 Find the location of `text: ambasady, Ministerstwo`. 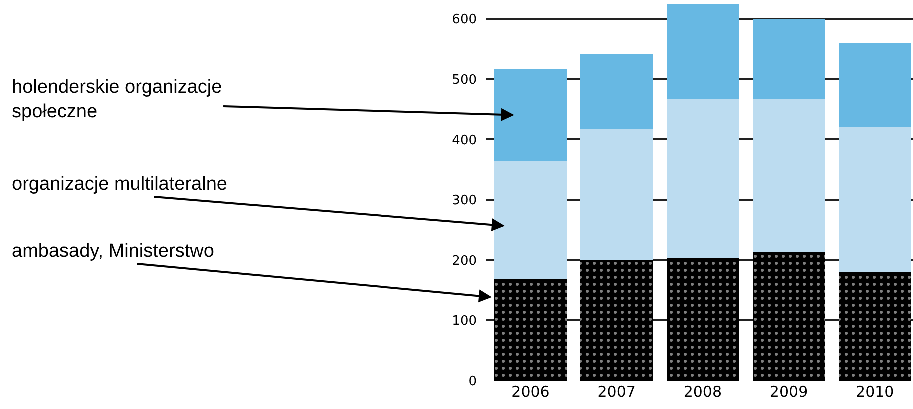

text: ambasady, Ministerstwo is located at coordinates (113, 251).